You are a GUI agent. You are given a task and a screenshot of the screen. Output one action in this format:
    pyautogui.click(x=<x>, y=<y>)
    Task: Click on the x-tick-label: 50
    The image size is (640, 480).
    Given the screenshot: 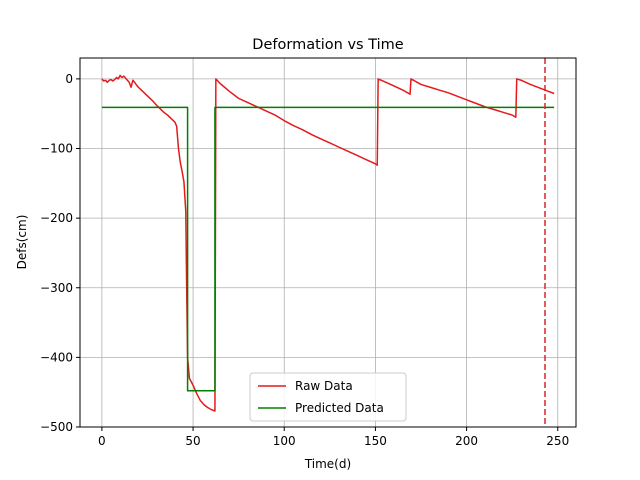 What is the action you would take?
    pyautogui.click(x=192, y=441)
    